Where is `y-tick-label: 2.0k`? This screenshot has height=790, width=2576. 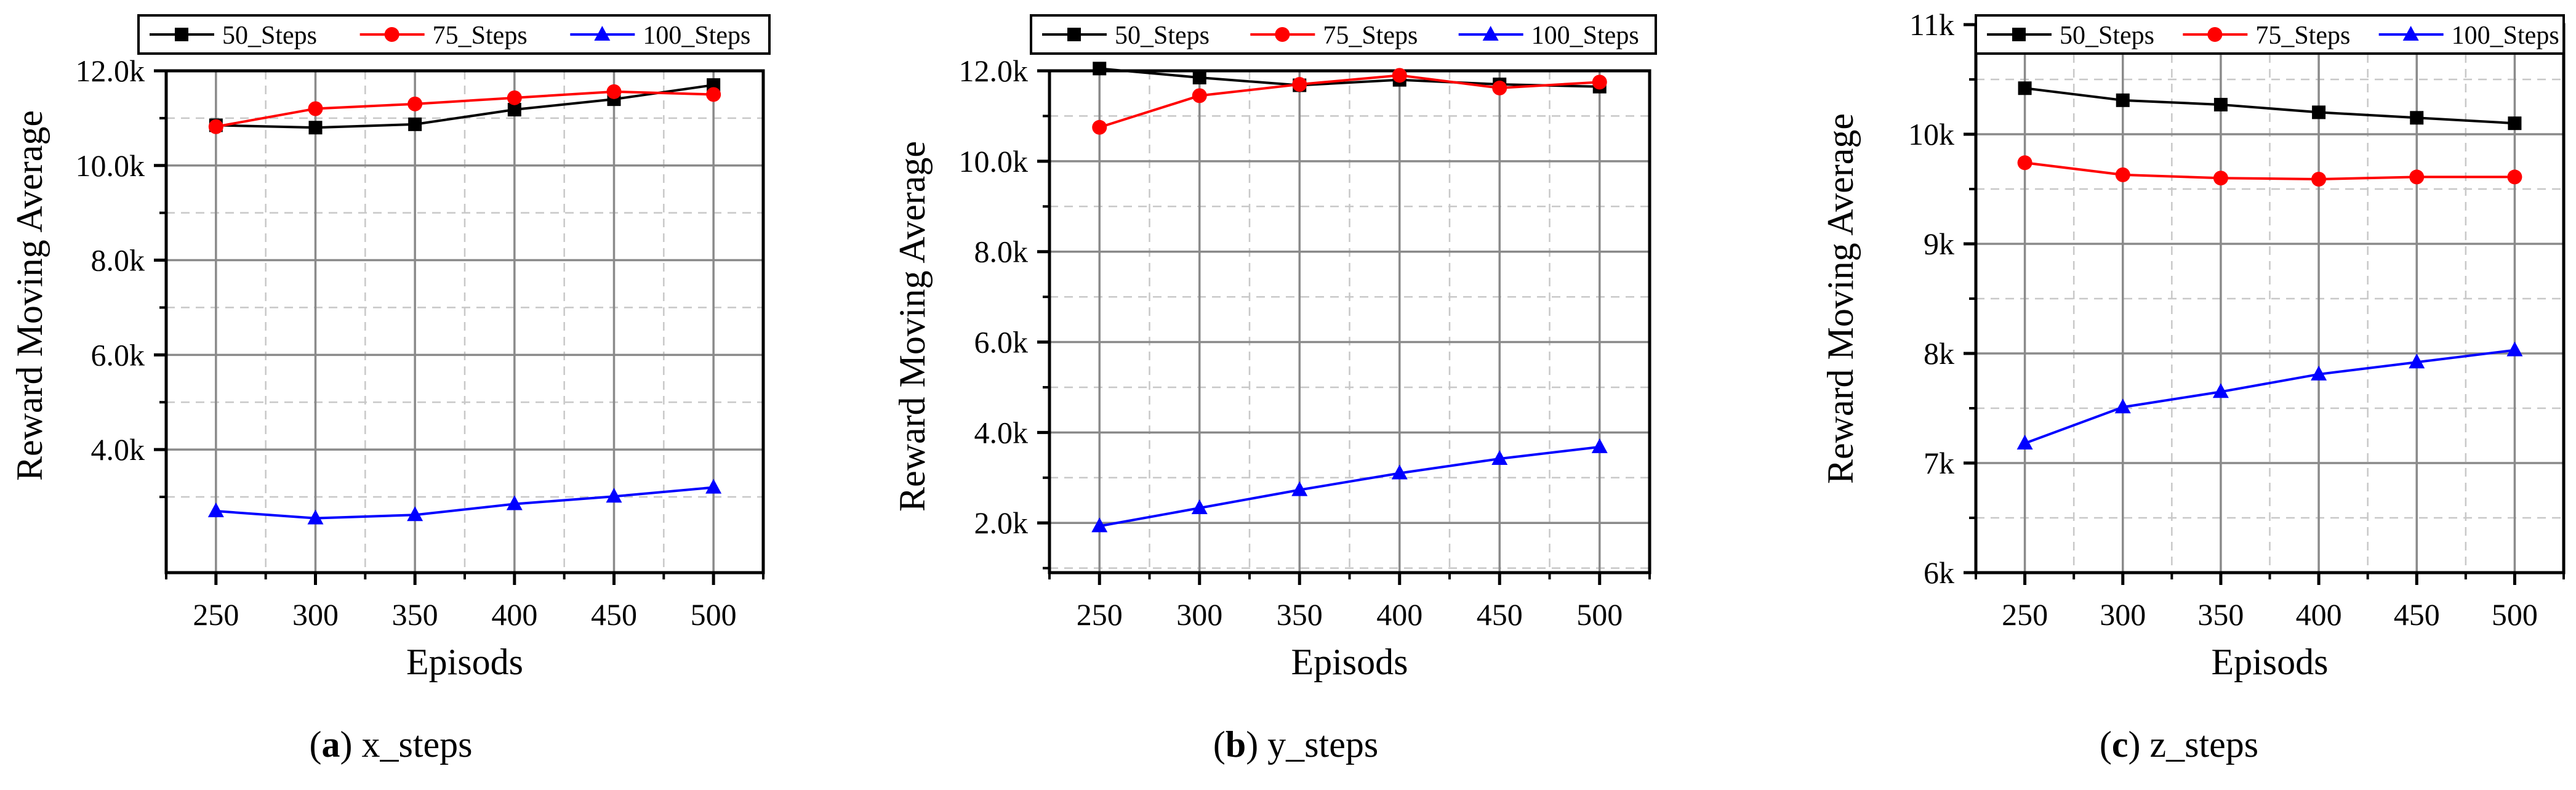
y-tick-label: 2.0k is located at coordinates (1001, 523).